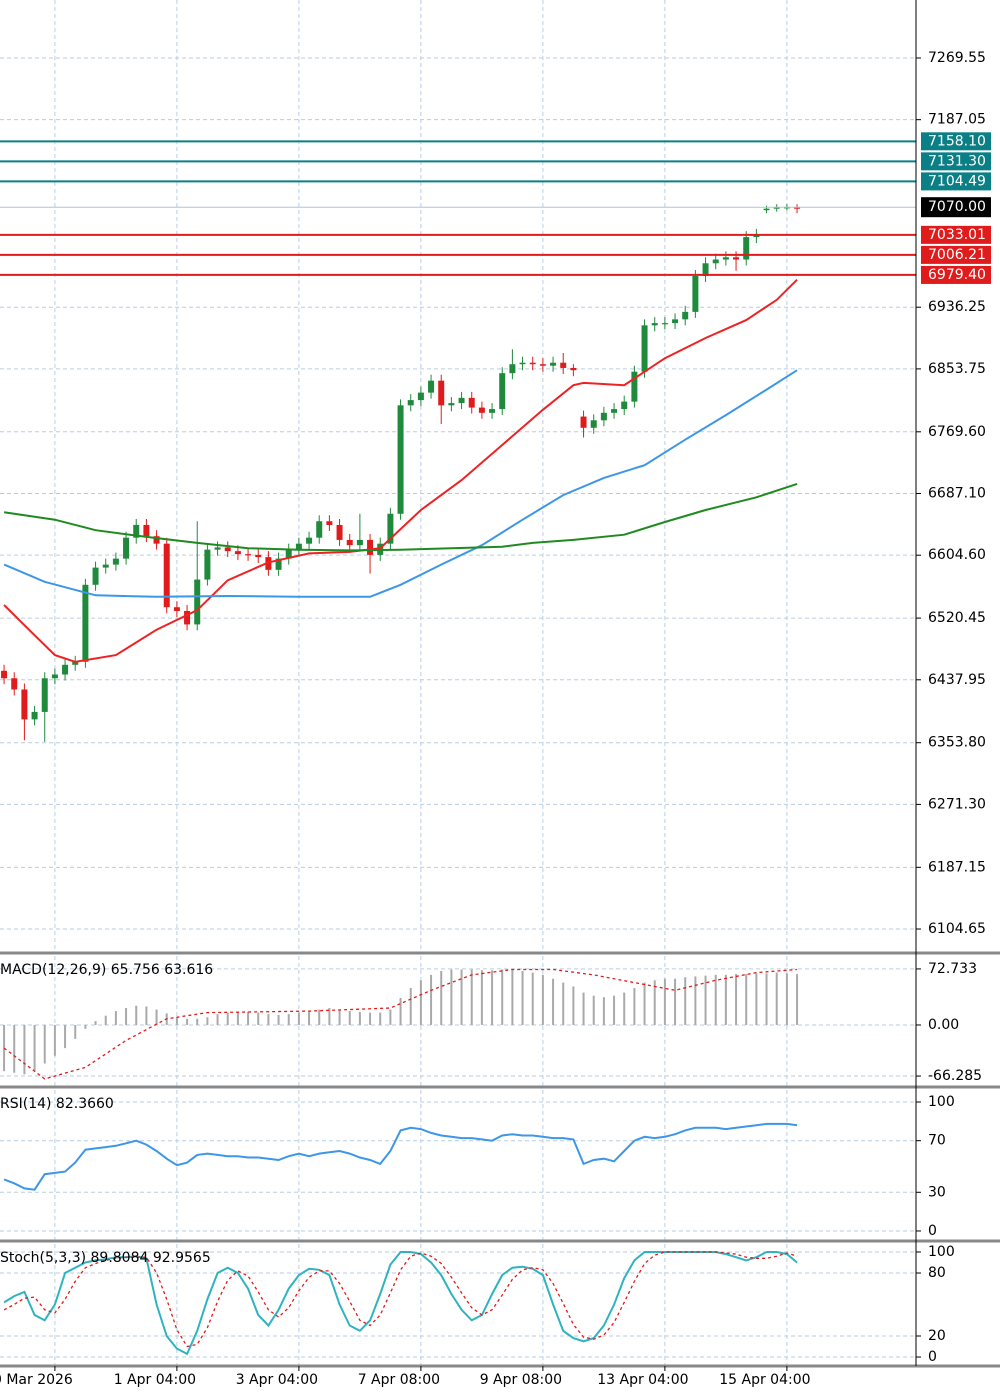 The width and height of the screenshot is (1000, 1392). What do you see at coordinates (957, 141) in the screenshot?
I see `level-label: 7158.10` at bounding box center [957, 141].